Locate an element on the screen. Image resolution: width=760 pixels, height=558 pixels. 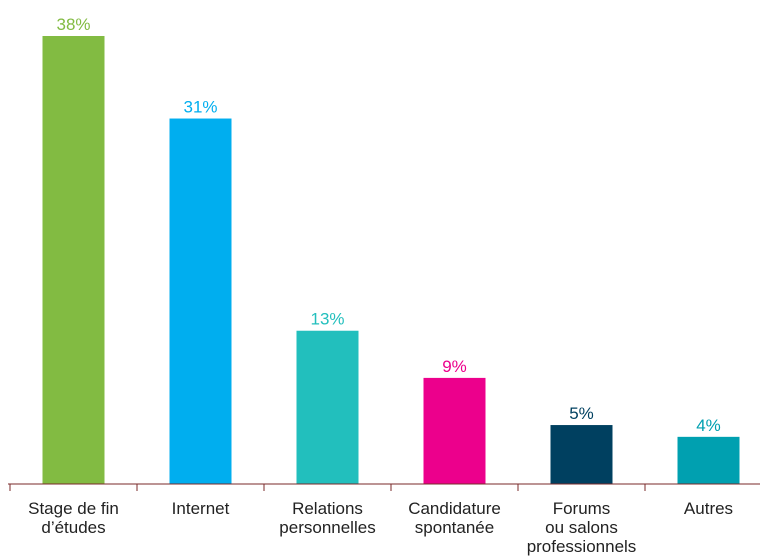
category-label-line: ou salons is located at coordinates (581, 527).